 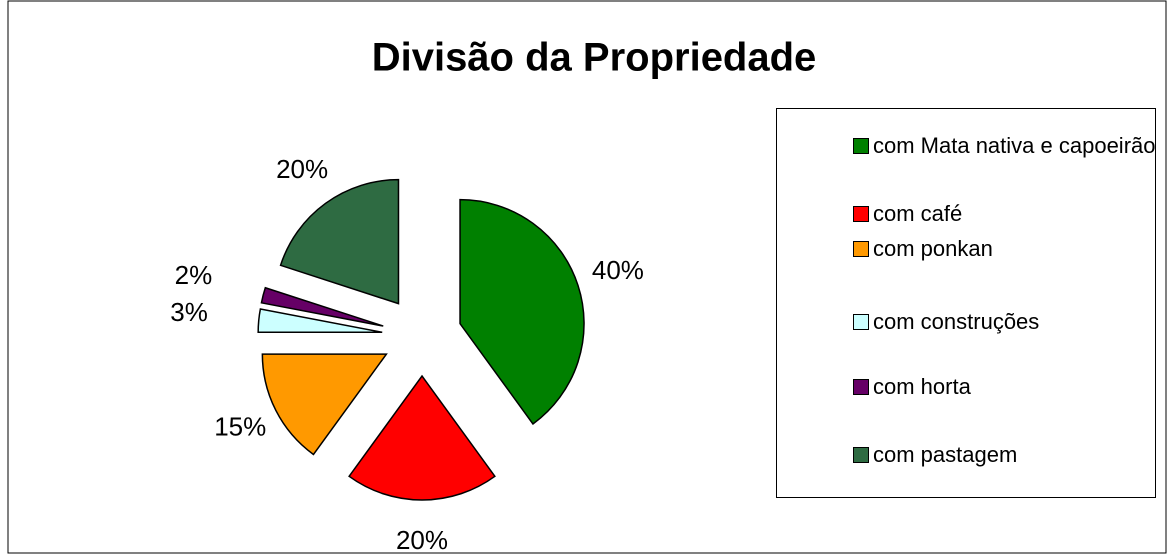 I want to click on chart-title: Divisão da Propriedade, so click(x=594, y=58).